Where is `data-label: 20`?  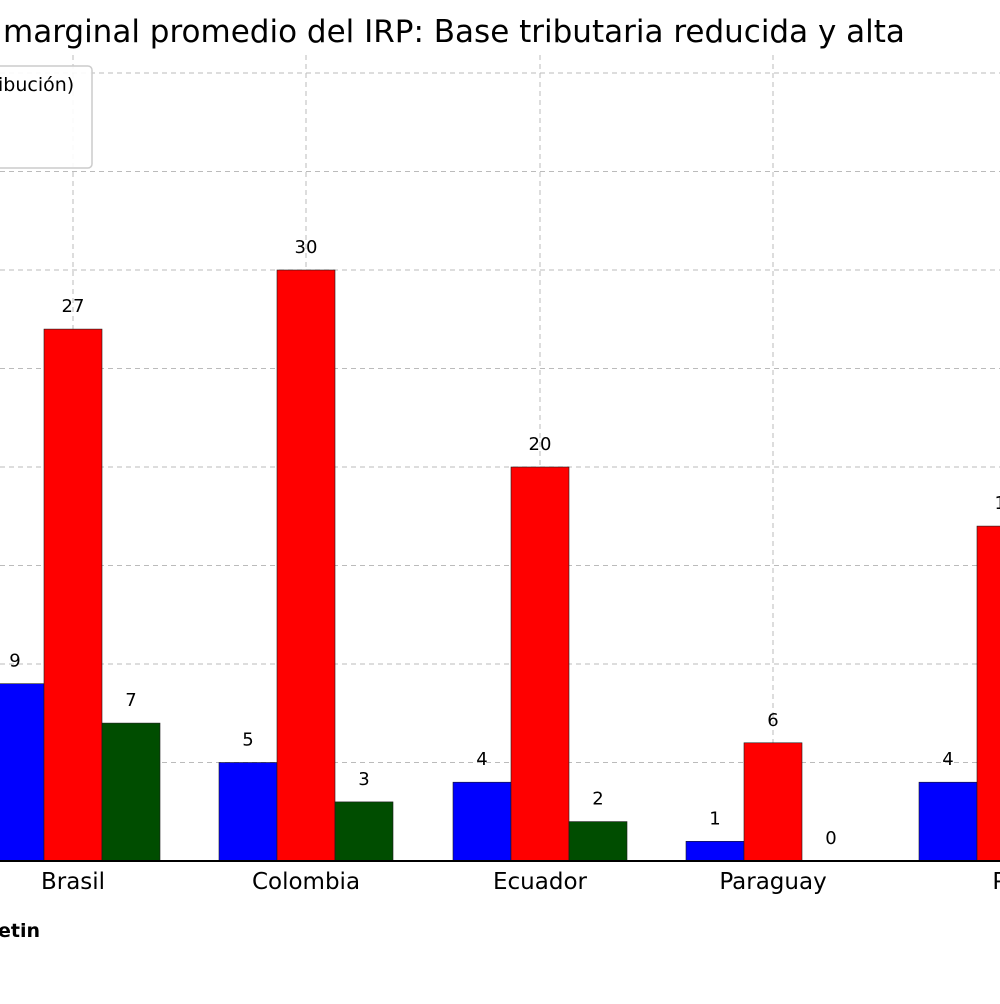
data-label: 20 is located at coordinates (540, 444).